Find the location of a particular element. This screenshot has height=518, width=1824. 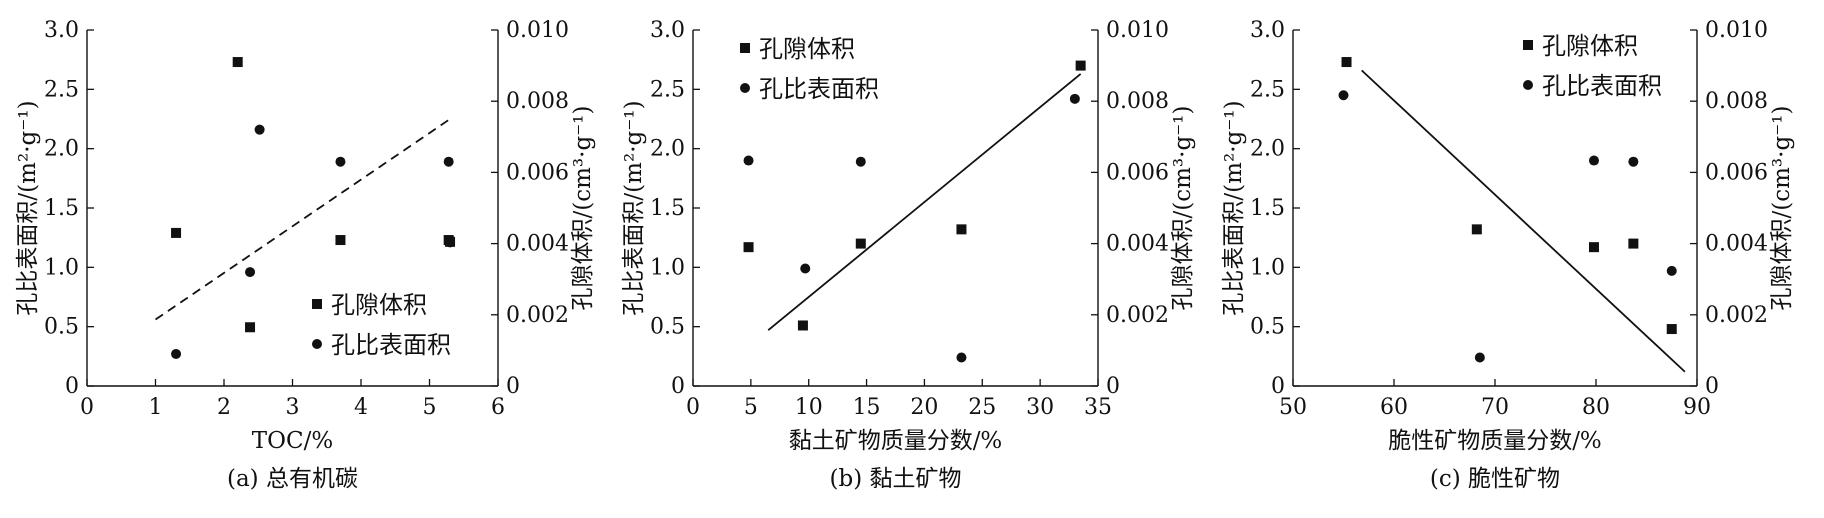

x-tick-label: 0 is located at coordinates (87, 407).